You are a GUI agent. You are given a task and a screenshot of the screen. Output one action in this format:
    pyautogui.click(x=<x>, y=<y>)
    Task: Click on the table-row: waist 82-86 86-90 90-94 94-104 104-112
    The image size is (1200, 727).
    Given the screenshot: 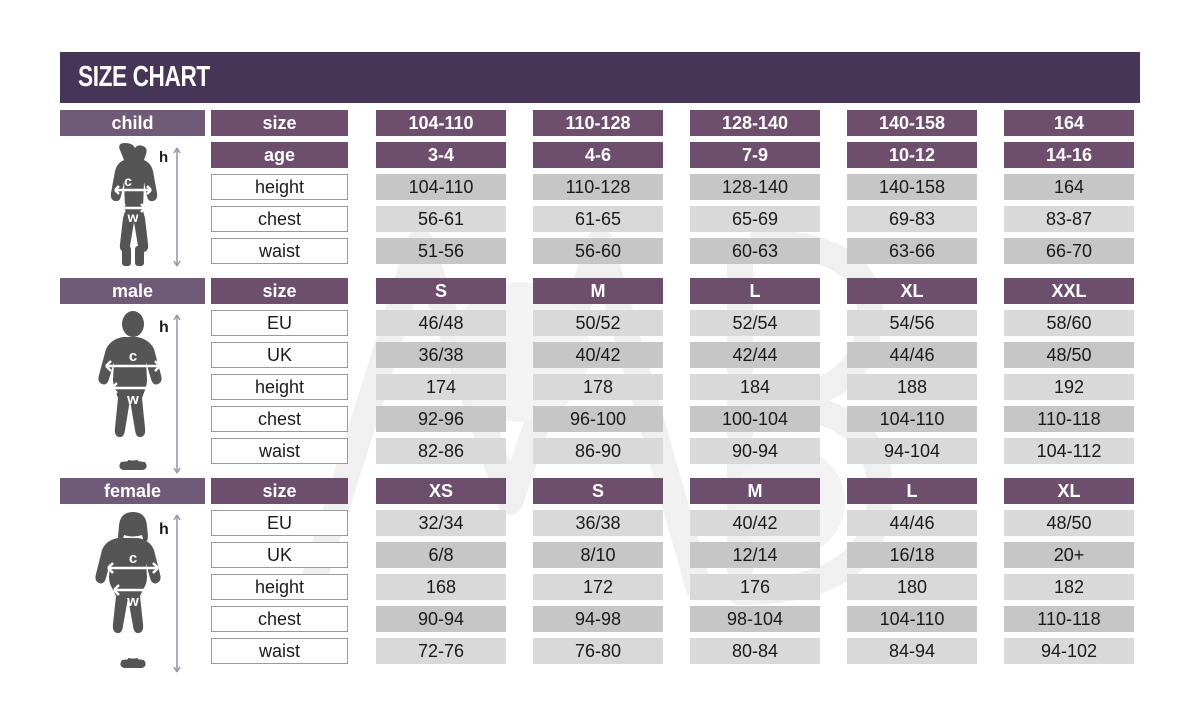 What is the action you would take?
    pyautogui.click(x=600, y=451)
    